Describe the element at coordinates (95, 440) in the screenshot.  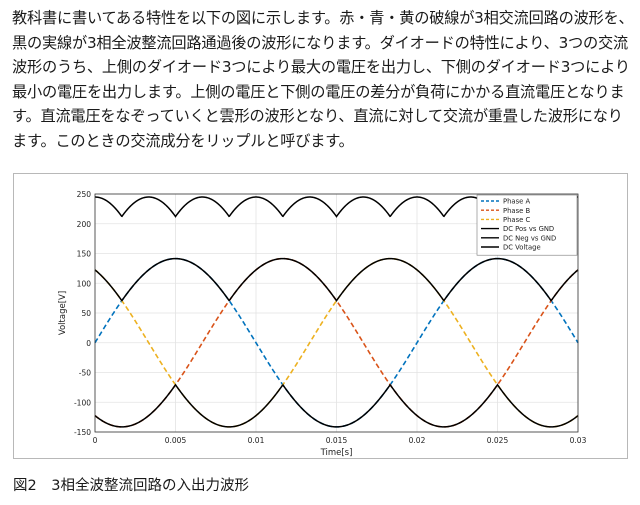
I see `x-tick-label: 0` at that location.